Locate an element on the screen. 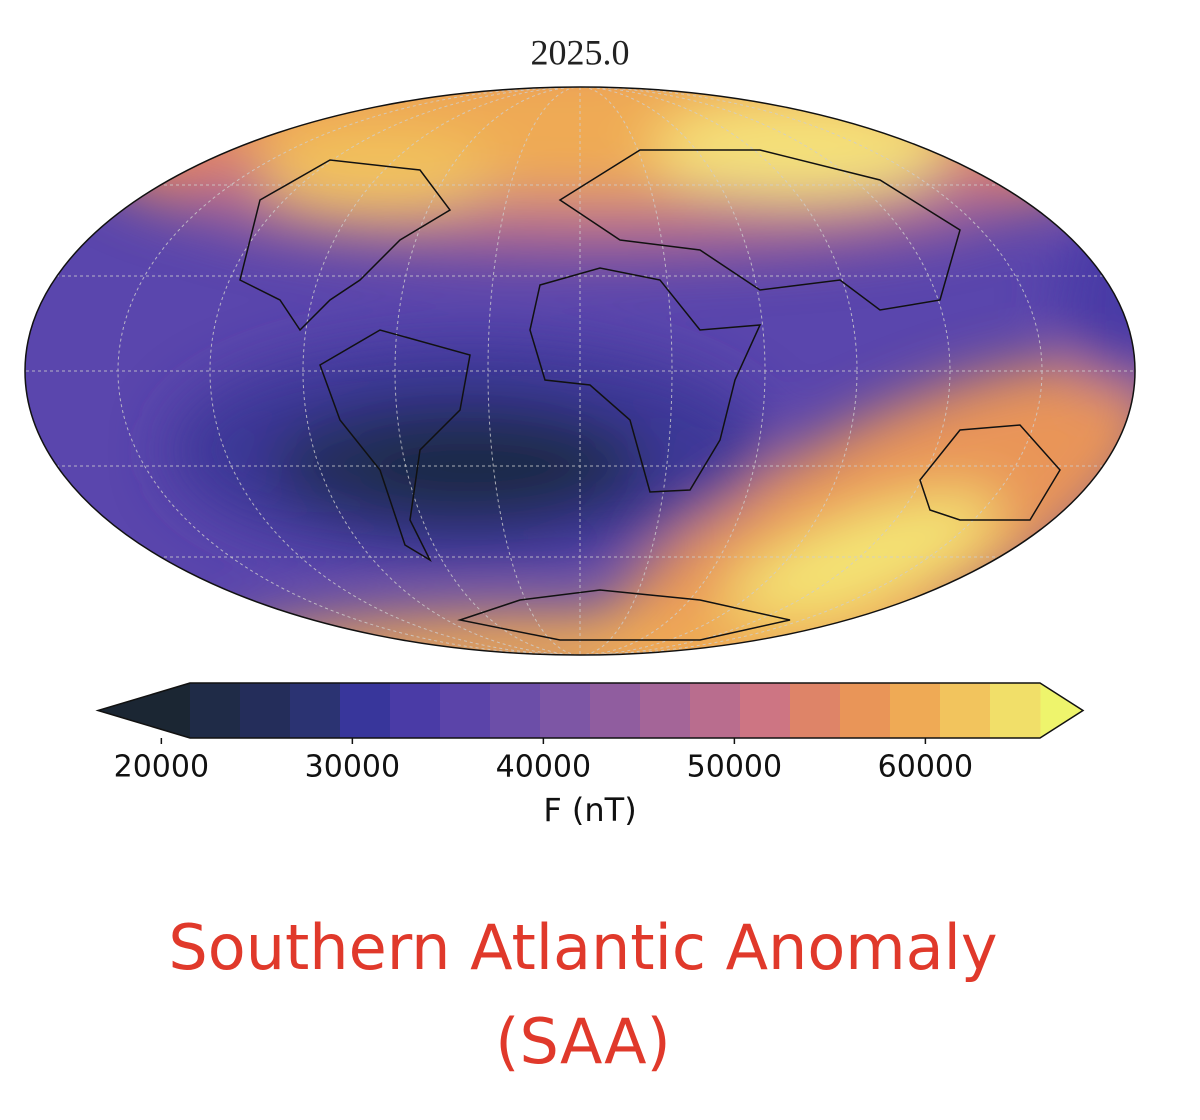 Image resolution: width=1200 pixels, height=1120 pixels. caption-line: (SAA) is located at coordinates (582, 1041).